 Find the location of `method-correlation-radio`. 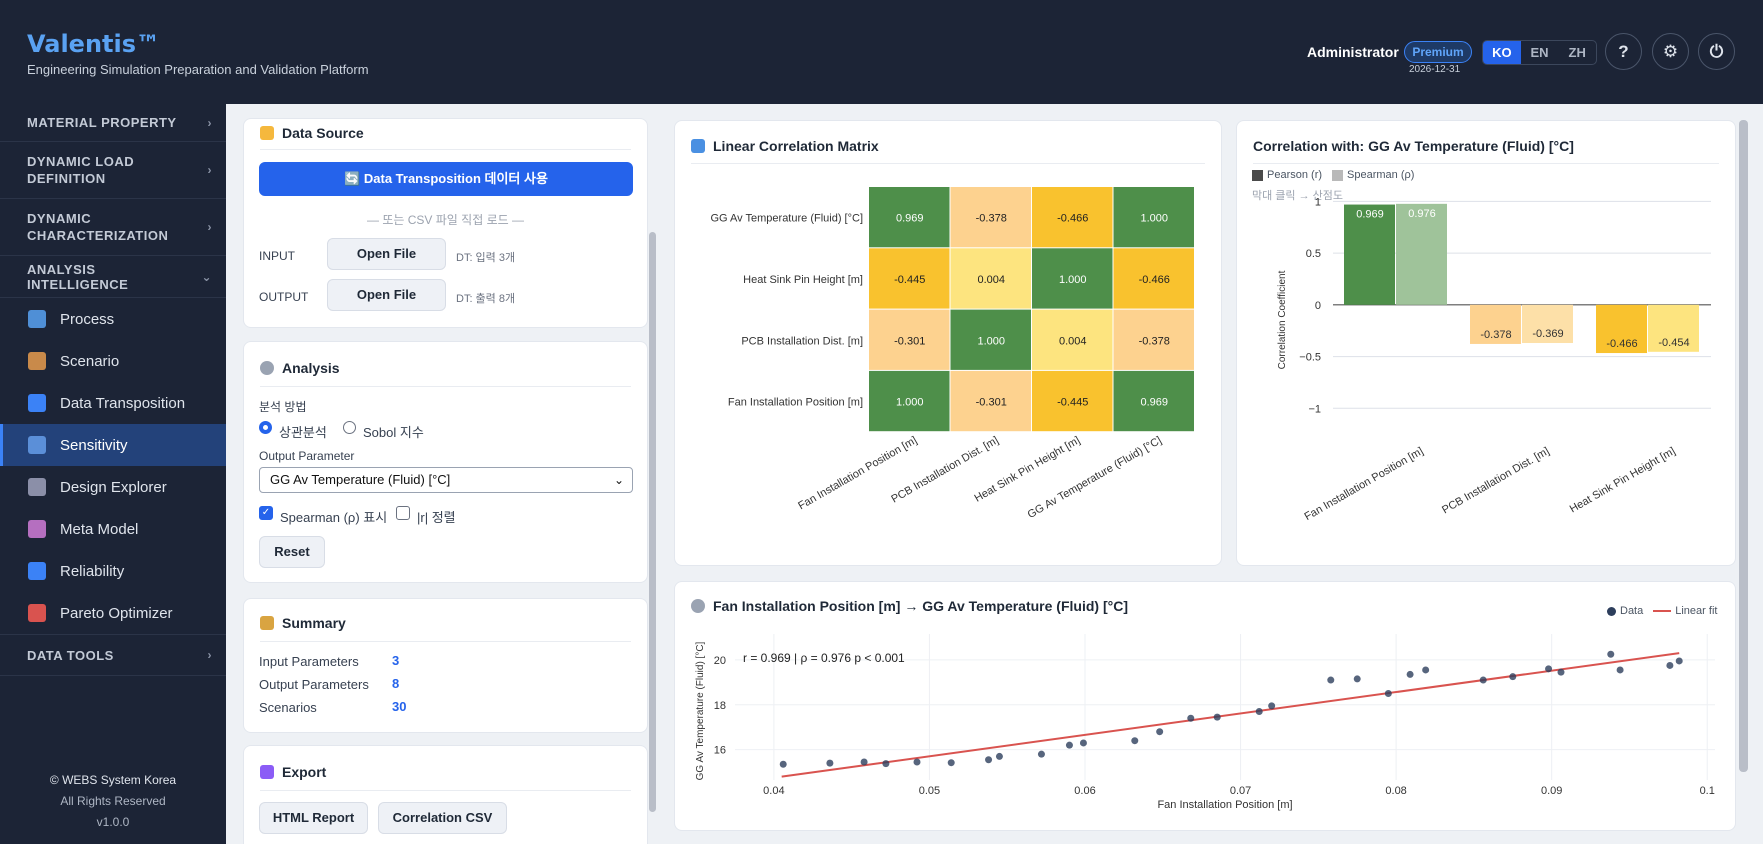

method-correlation-radio is located at coordinates (265, 427).